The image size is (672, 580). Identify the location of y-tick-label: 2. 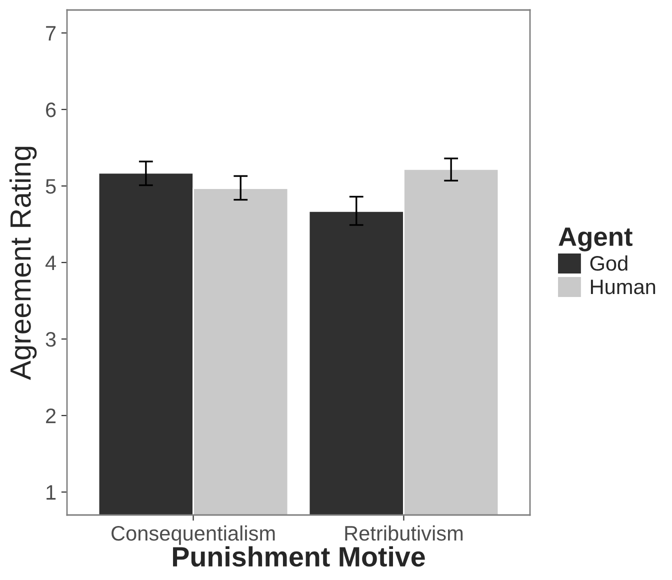
(51, 416).